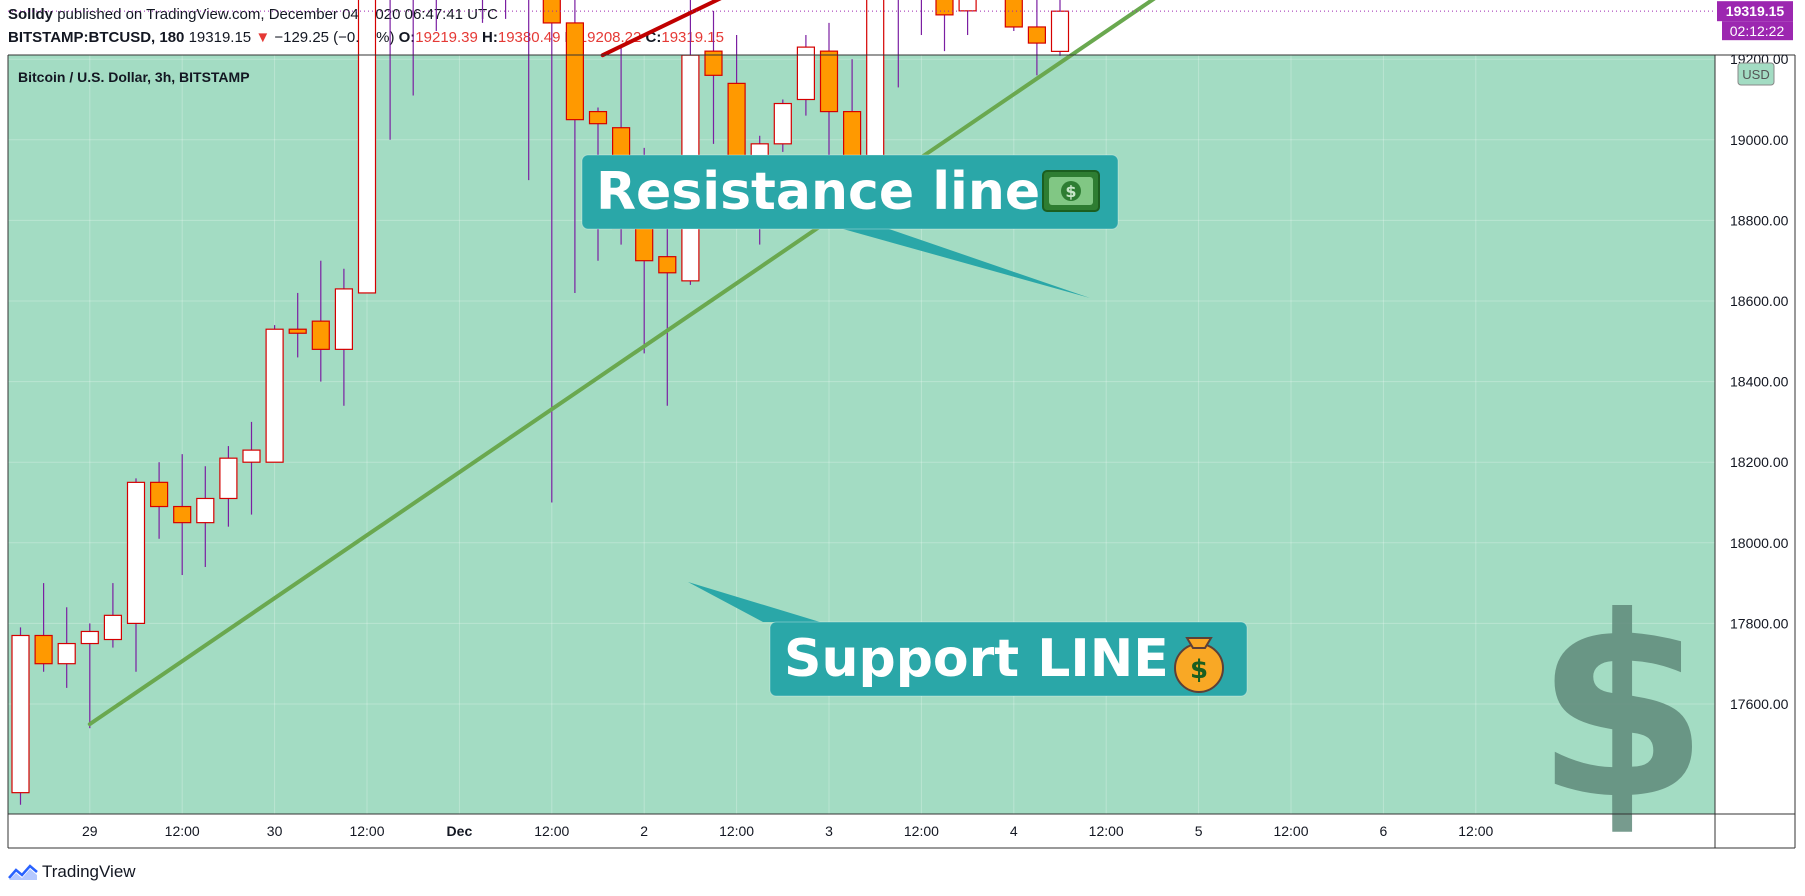 The height and width of the screenshot is (896, 1805). Describe the element at coordinates (134, 77) in the screenshot. I see `chart-title: Bitcoin / U.S. Dollar, 3h, BITSTAMP` at that location.